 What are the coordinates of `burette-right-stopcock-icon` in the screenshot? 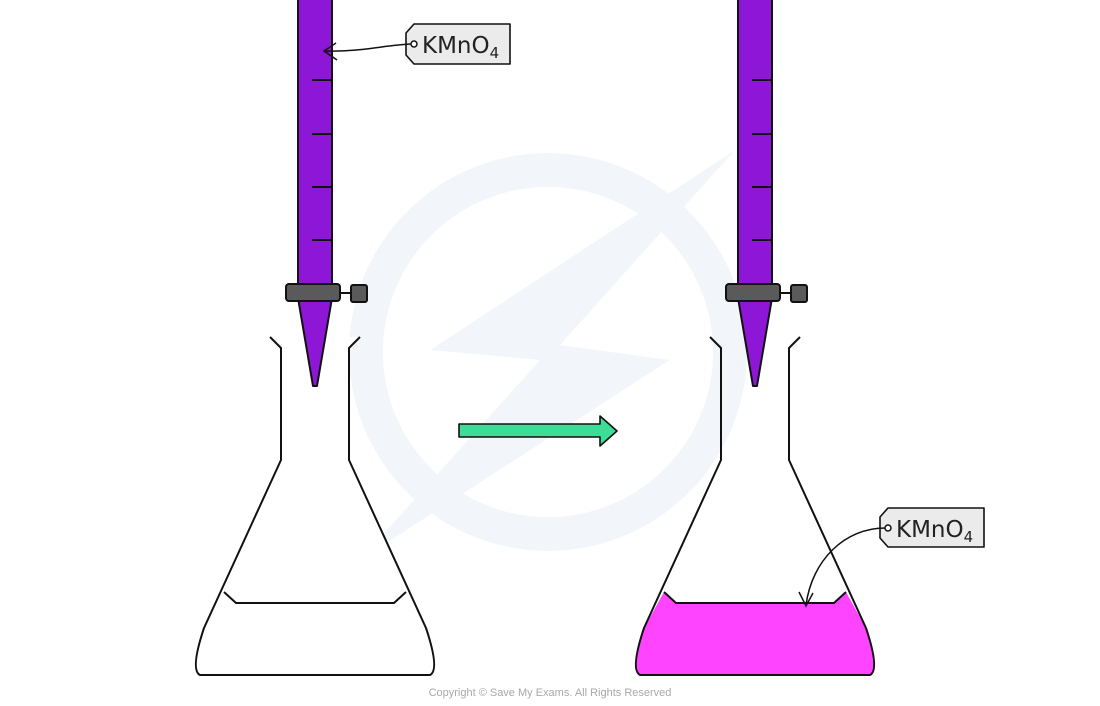 It's located at (766, 293).